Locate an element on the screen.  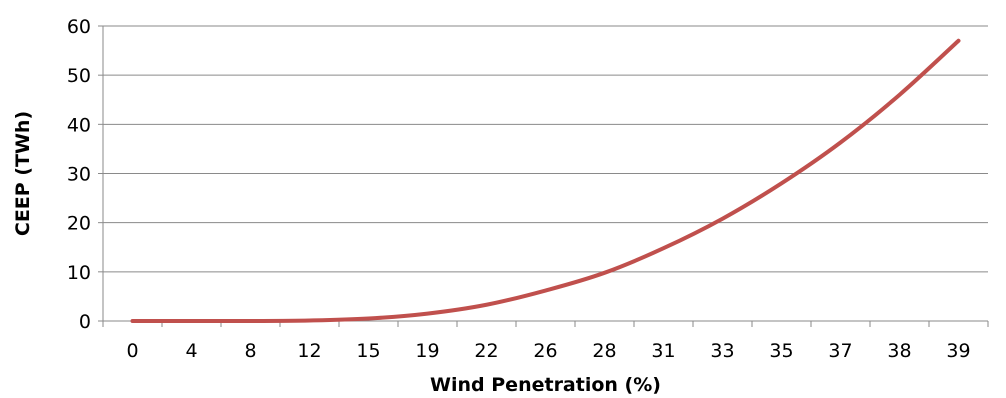
y-tick-label: 20 is located at coordinates (79, 224).